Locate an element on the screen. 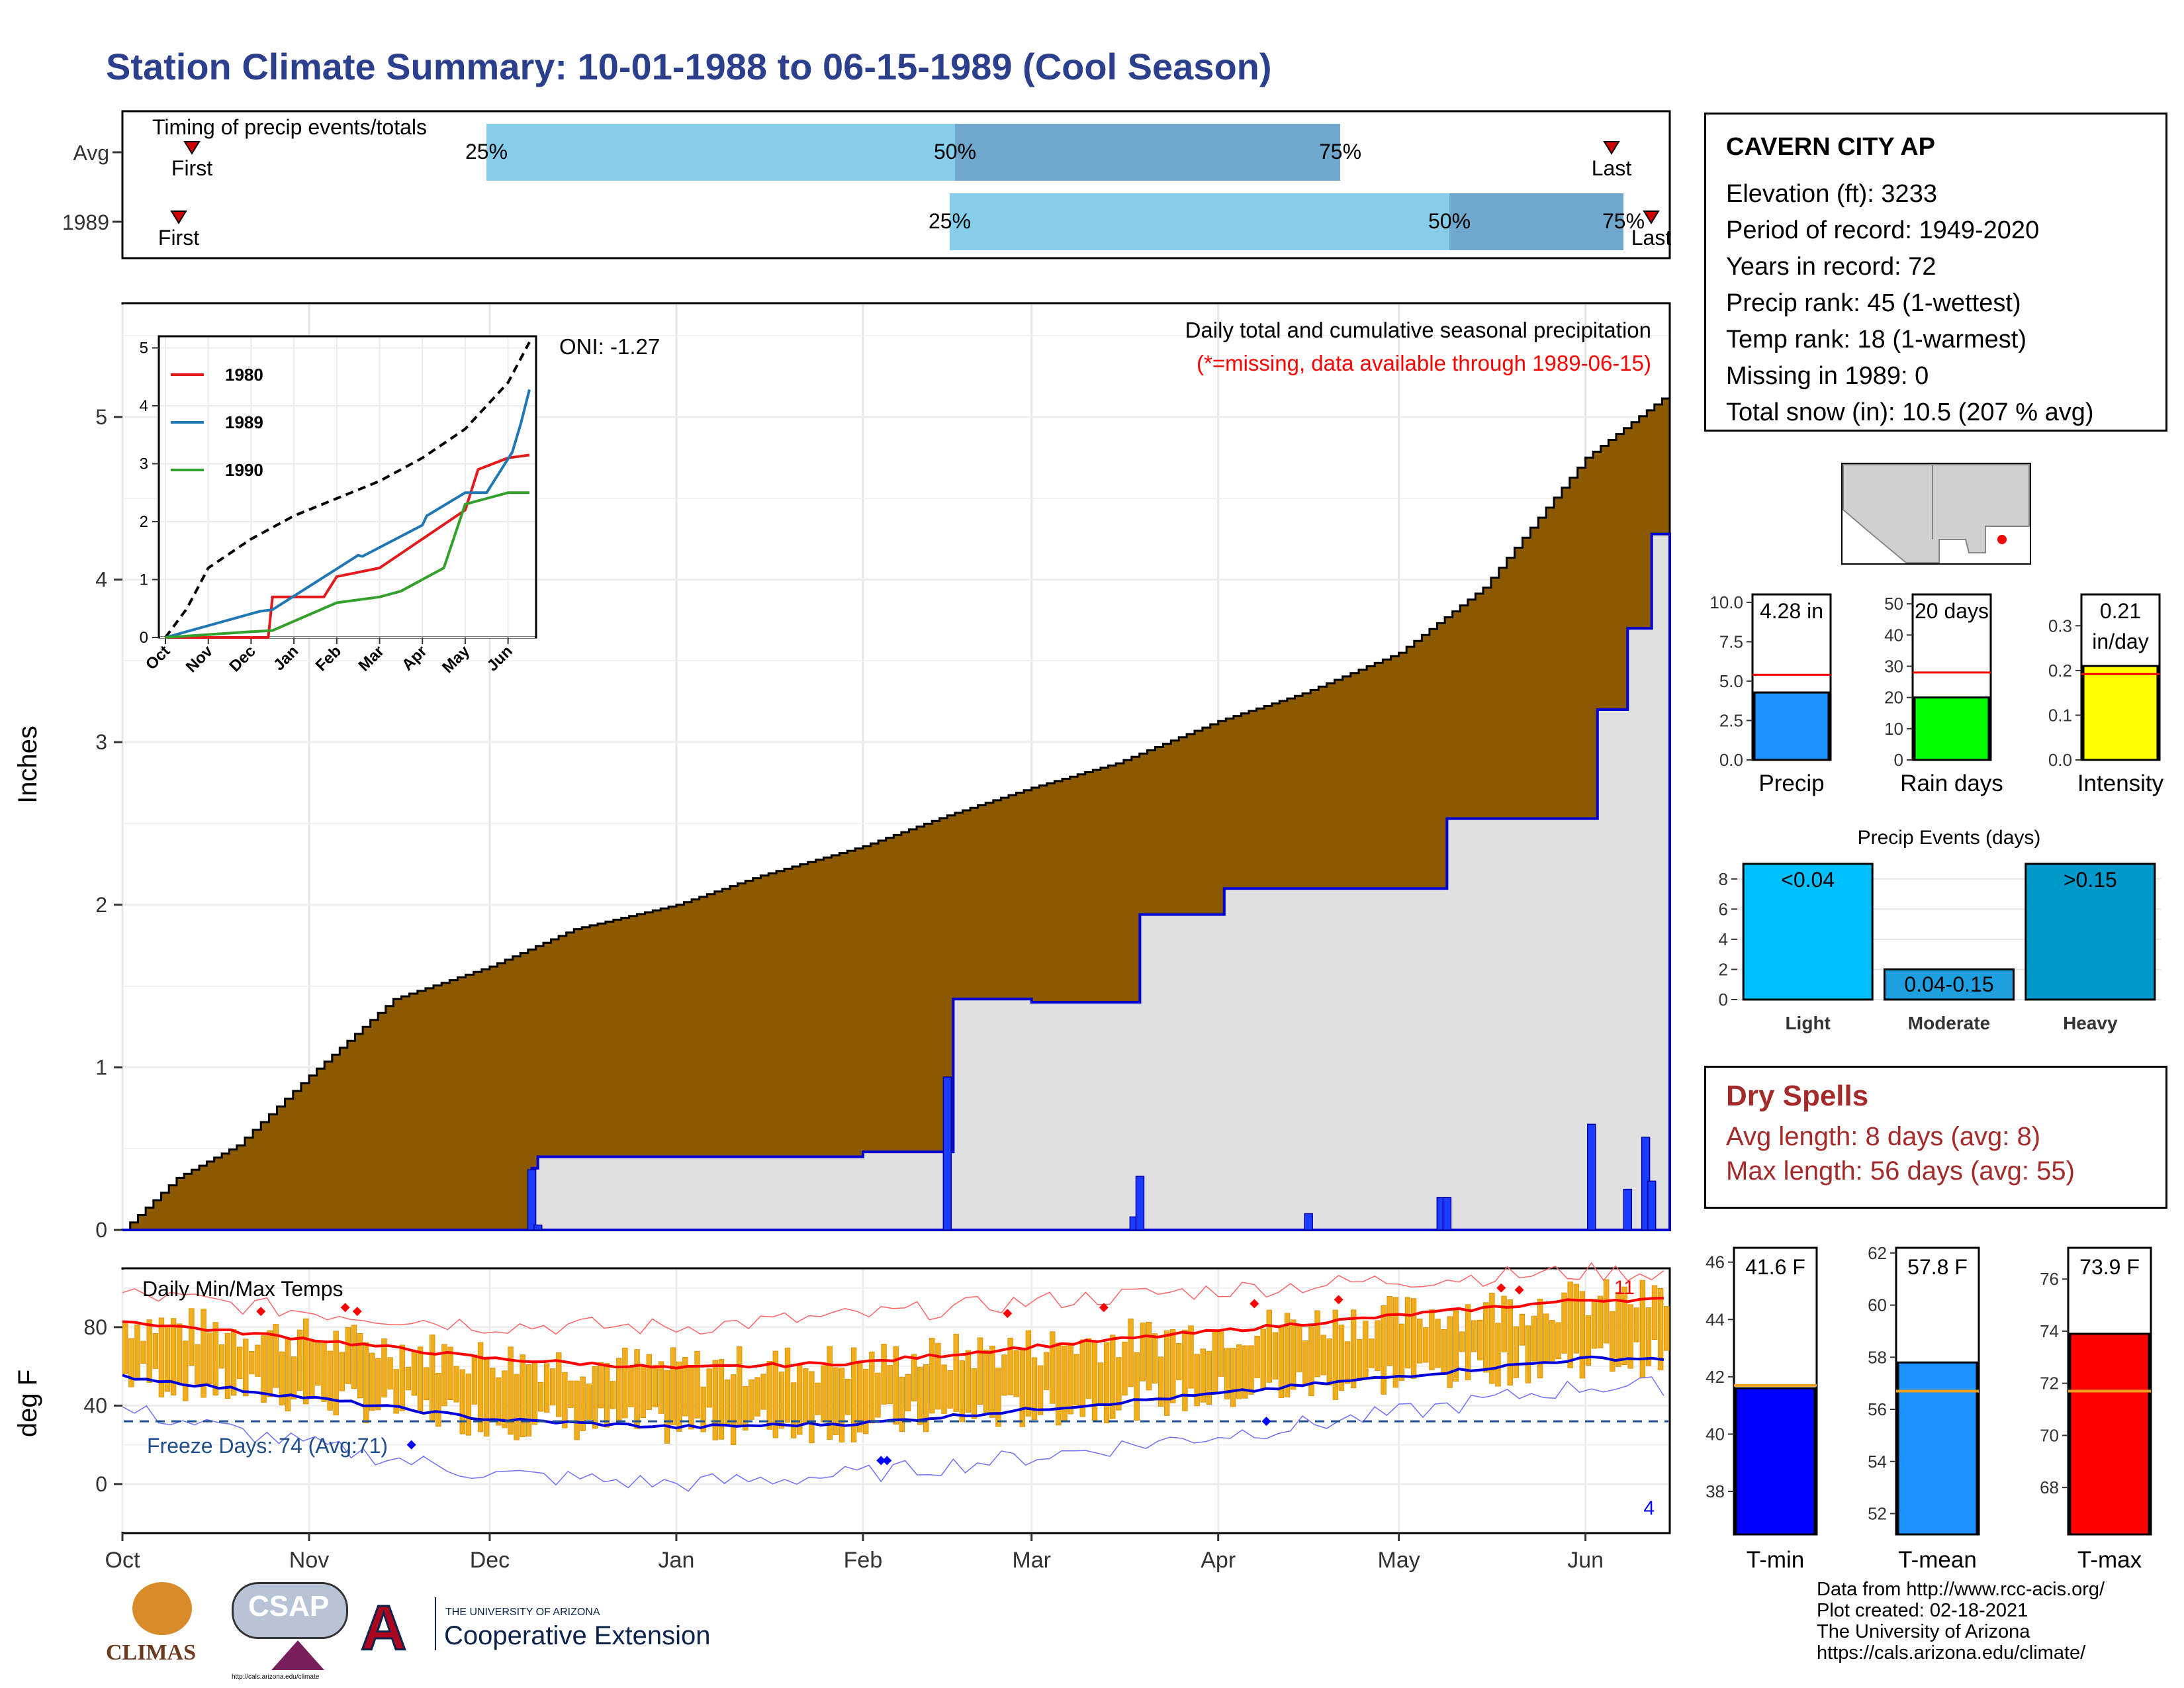 The width and height of the screenshot is (2184, 1688). record-high-marker is located at coordinates (1338, 1300).